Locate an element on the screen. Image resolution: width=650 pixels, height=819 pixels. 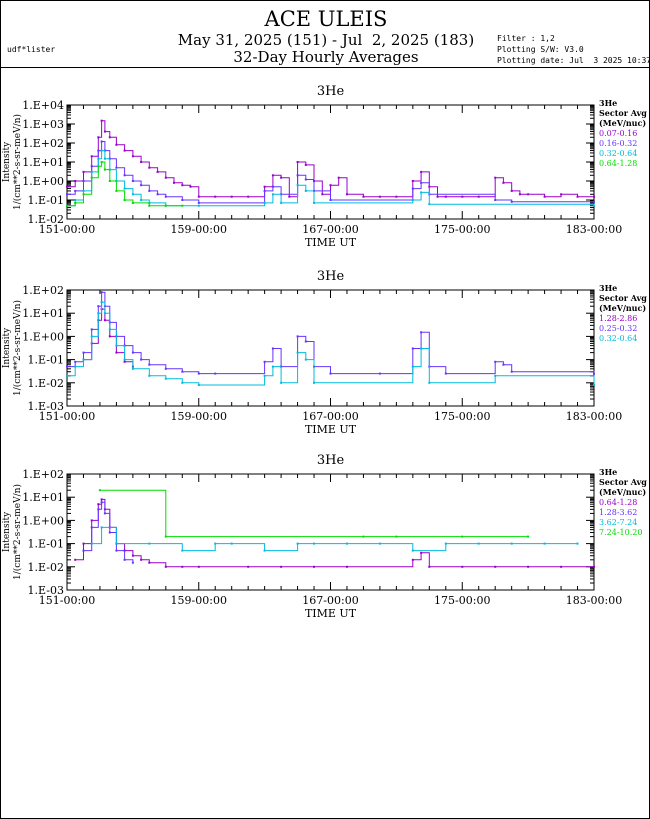
legend-entry: 0.64-1.28 is located at coordinates (618, 163).